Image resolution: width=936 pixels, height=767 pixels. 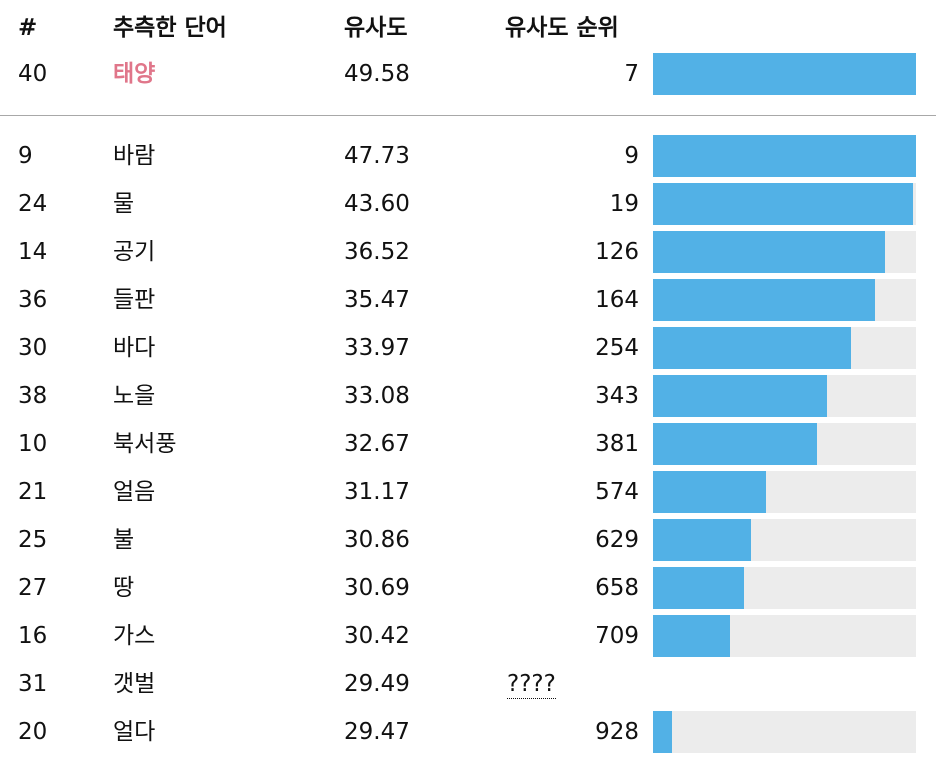 I want to click on guess-rank: 126, so click(x=617, y=252).